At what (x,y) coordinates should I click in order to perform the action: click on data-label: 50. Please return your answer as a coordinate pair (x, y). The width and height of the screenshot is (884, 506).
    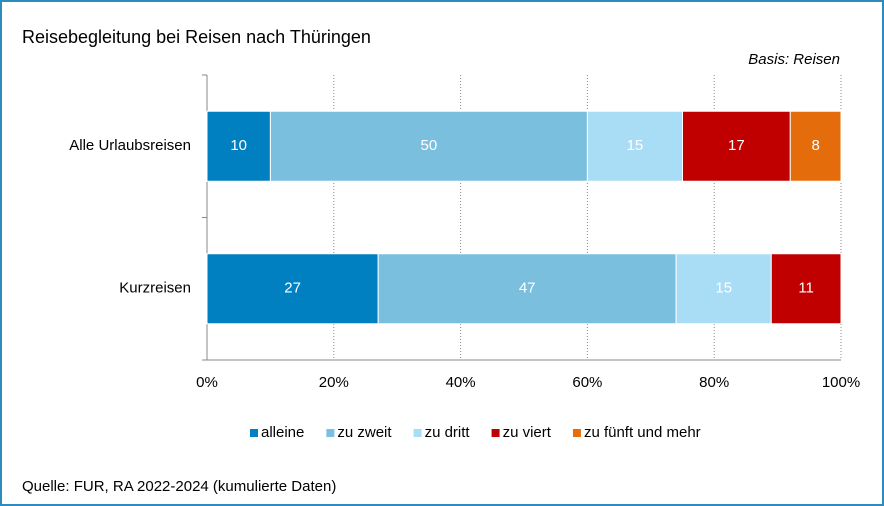
    Looking at the image, I should click on (429, 145).